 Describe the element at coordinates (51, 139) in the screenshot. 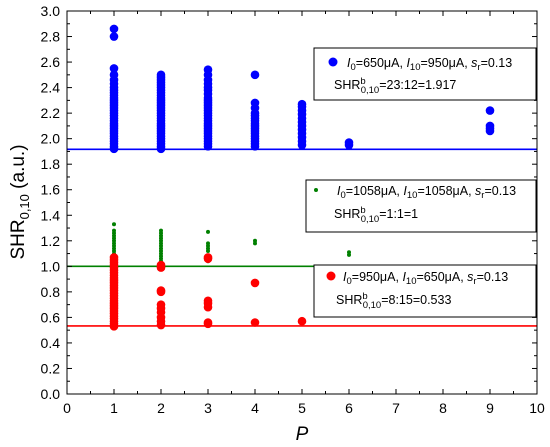

I see `y-tick-label: 2.0` at that location.